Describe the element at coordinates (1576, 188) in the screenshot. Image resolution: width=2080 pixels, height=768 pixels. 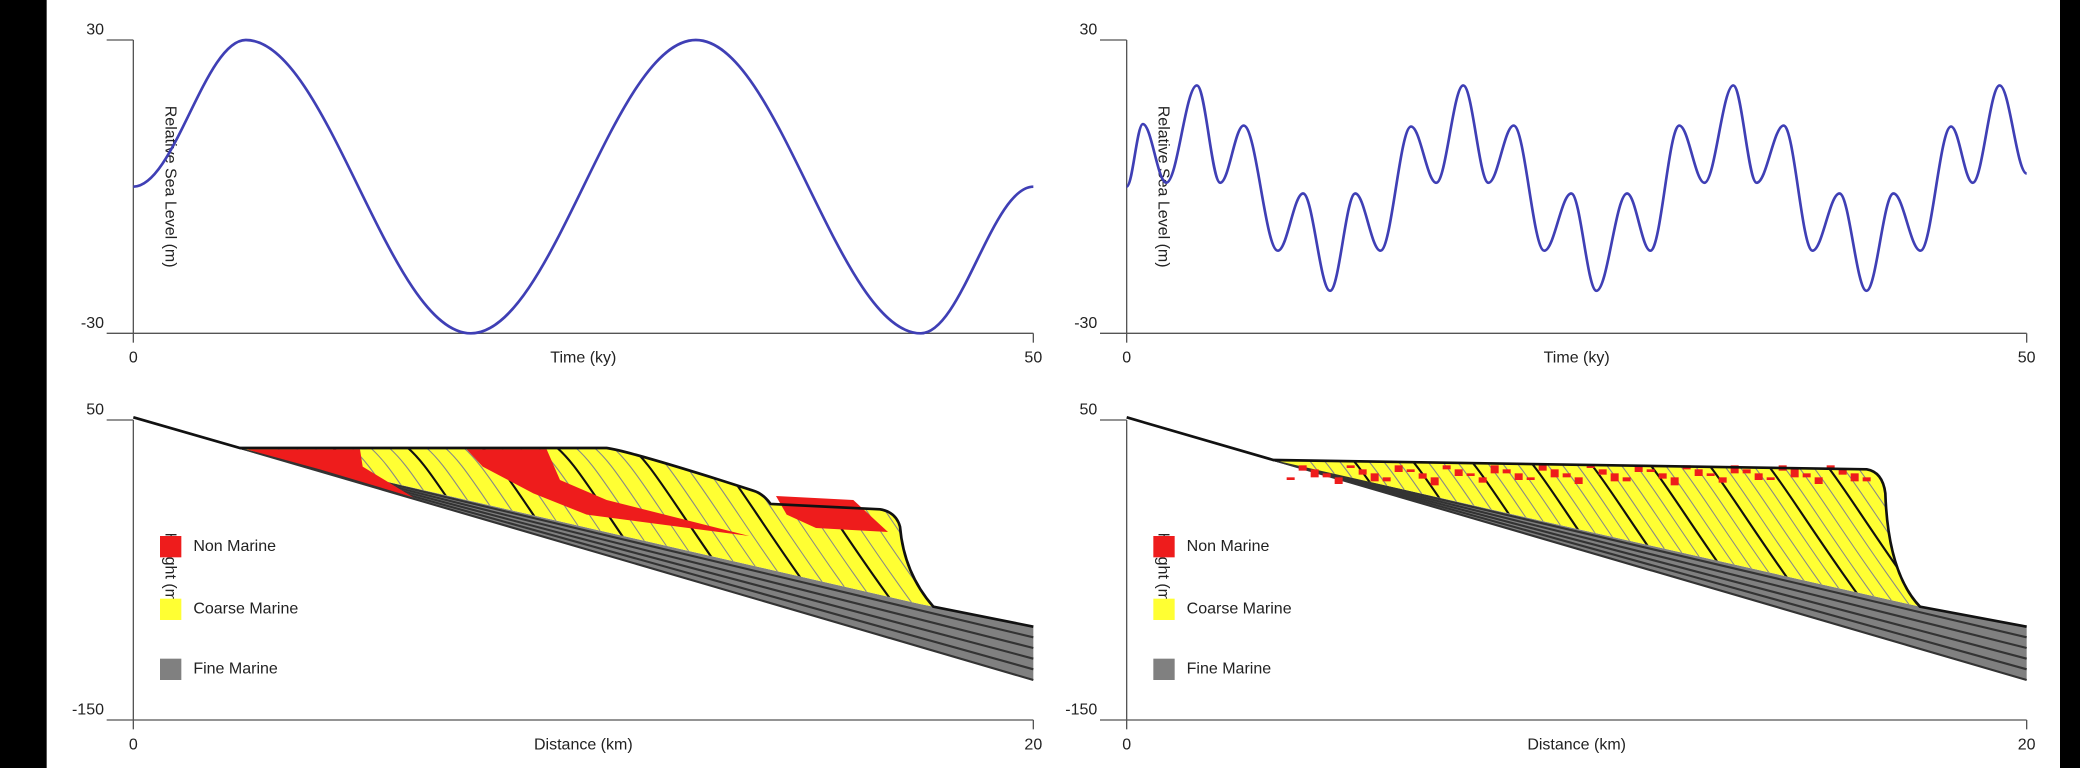
I see `sea-level-line` at that location.